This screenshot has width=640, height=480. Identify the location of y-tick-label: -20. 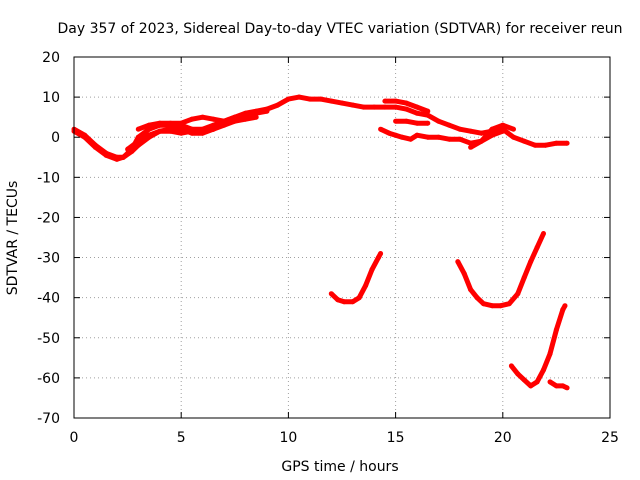
(48, 218).